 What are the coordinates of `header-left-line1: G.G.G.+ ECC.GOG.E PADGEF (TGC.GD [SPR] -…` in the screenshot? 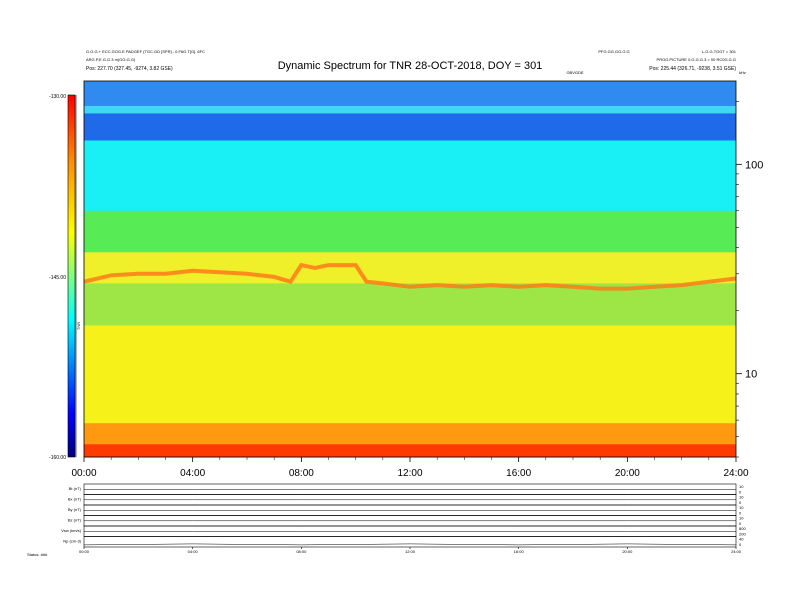 It's located at (145, 51).